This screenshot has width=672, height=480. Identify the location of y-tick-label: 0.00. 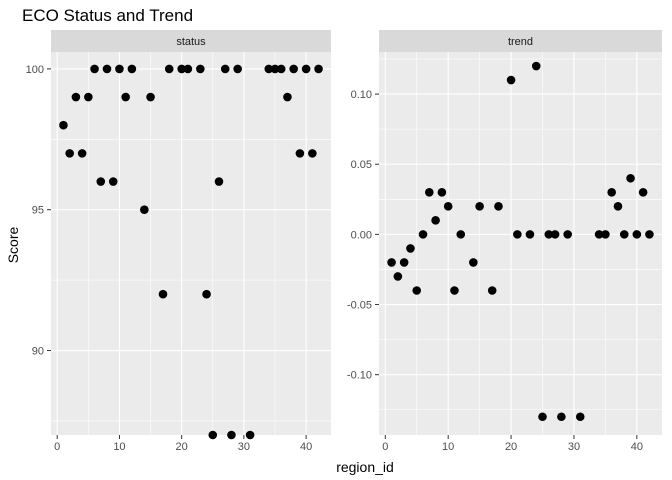
(361, 235).